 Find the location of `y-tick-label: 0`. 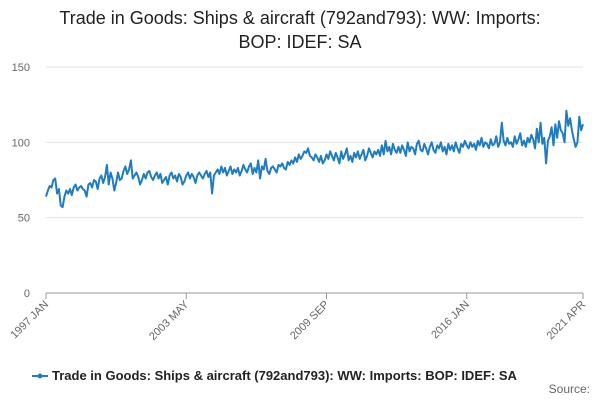

y-tick-label: 0 is located at coordinates (27, 294).